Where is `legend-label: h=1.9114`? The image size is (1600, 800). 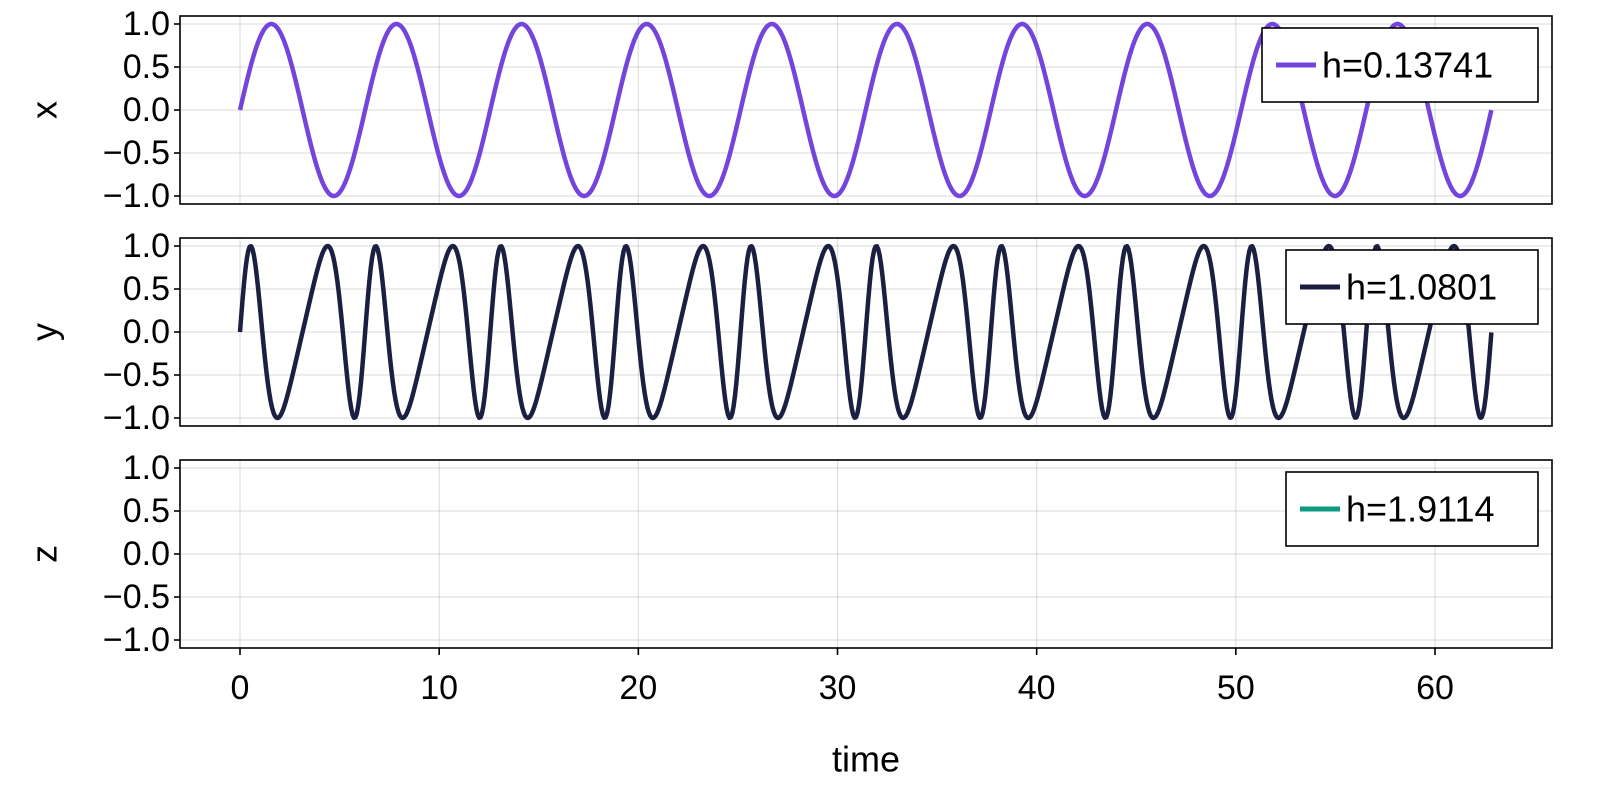 legend-label: h=1.9114 is located at coordinates (1420, 509).